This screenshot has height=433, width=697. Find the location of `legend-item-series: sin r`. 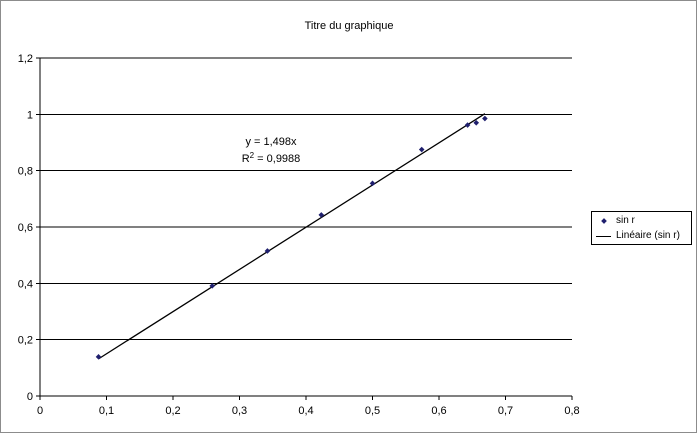

legend-item-series: sin r is located at coordinates (641, 221).